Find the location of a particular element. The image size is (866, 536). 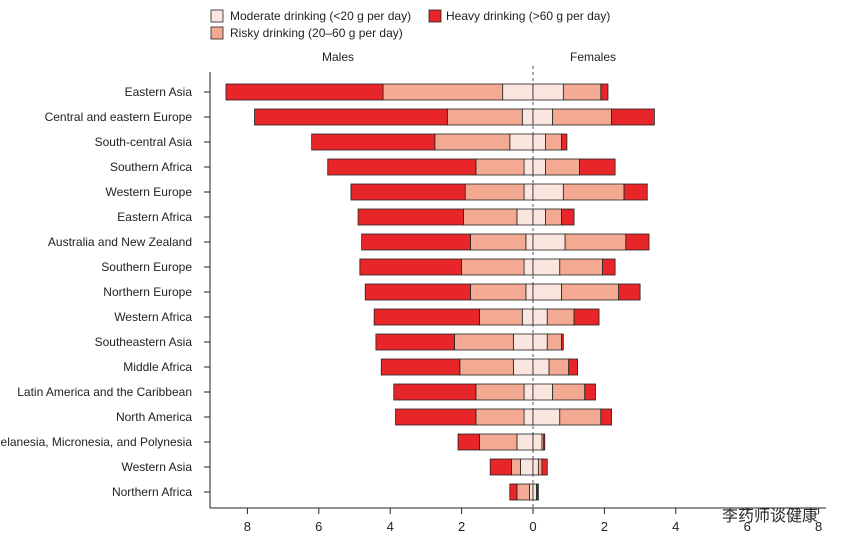

category-label-latin-america-and-the-caribbean: Latin America and the Caribbean is located at coordinates (104, 392).